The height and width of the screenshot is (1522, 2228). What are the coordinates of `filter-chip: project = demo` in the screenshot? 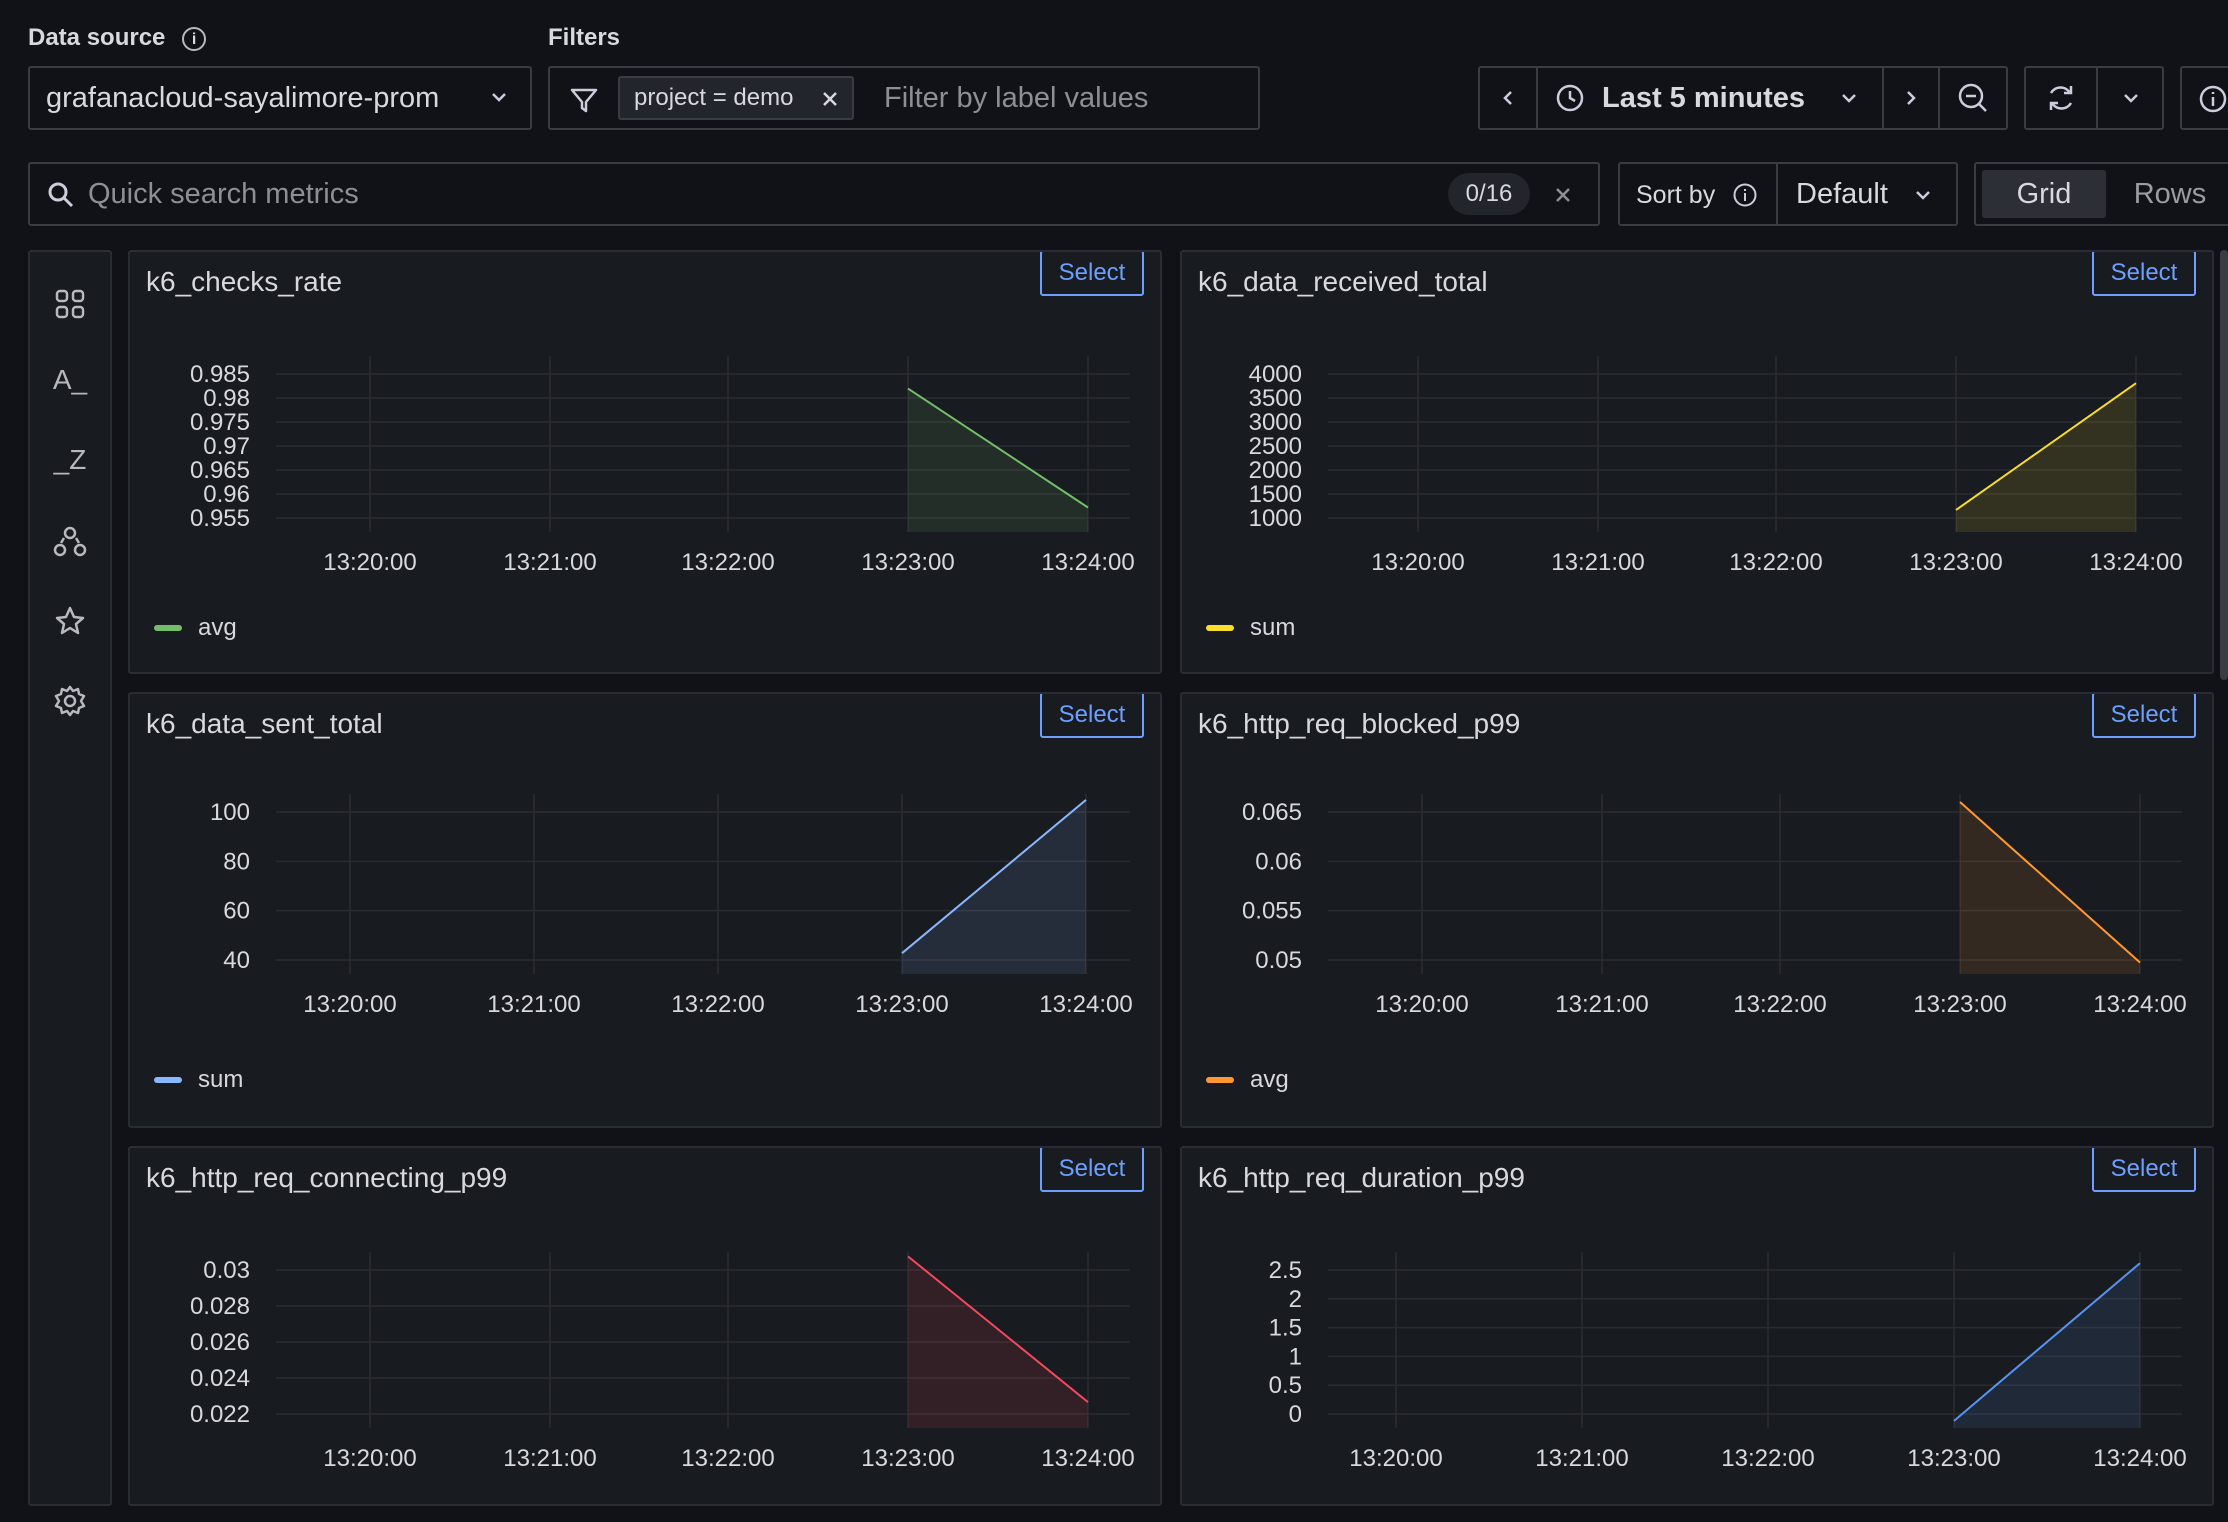 It's located at (736, 98).